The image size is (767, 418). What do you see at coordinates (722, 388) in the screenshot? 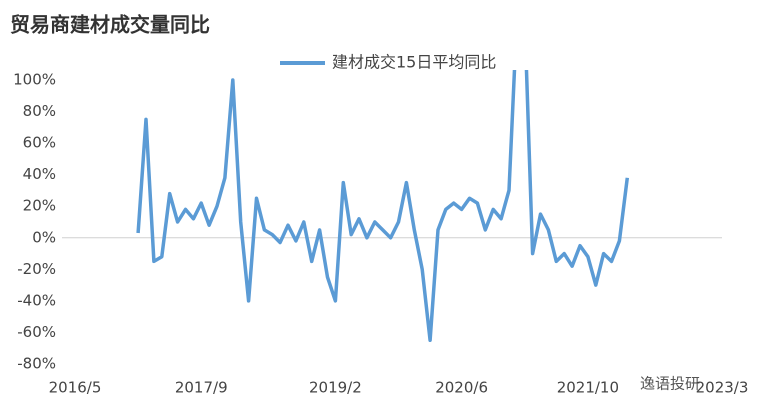
I see `x-tick-label: 2023/3` at bounding box center [722, 388].